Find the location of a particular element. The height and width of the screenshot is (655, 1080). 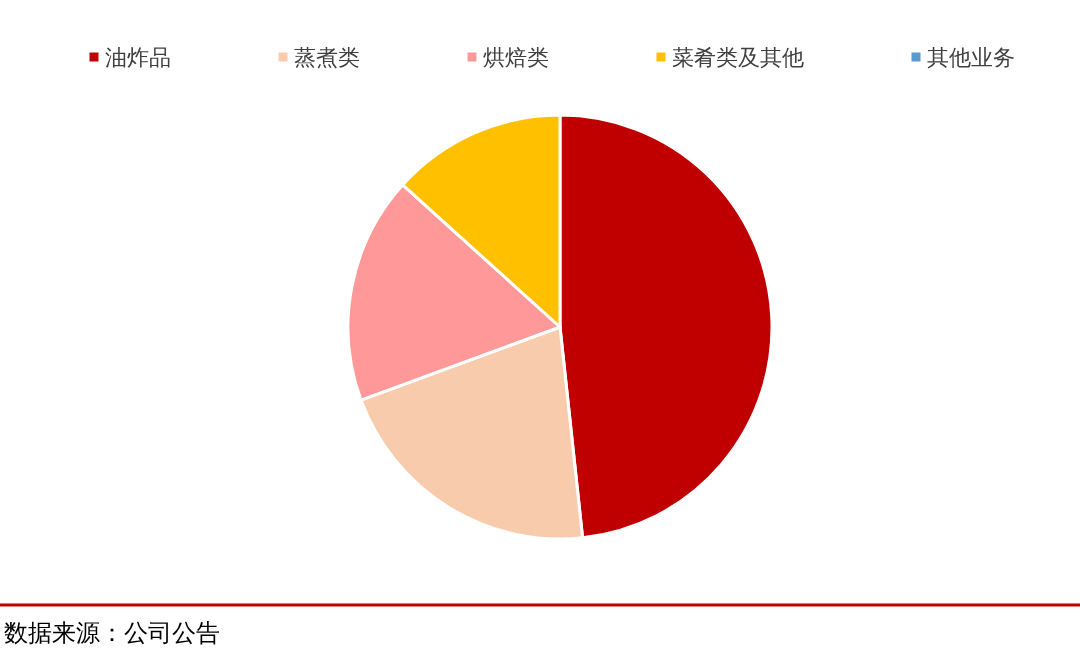

annotation: 数据来源：公司公告 is located at coordinates (112, 632).